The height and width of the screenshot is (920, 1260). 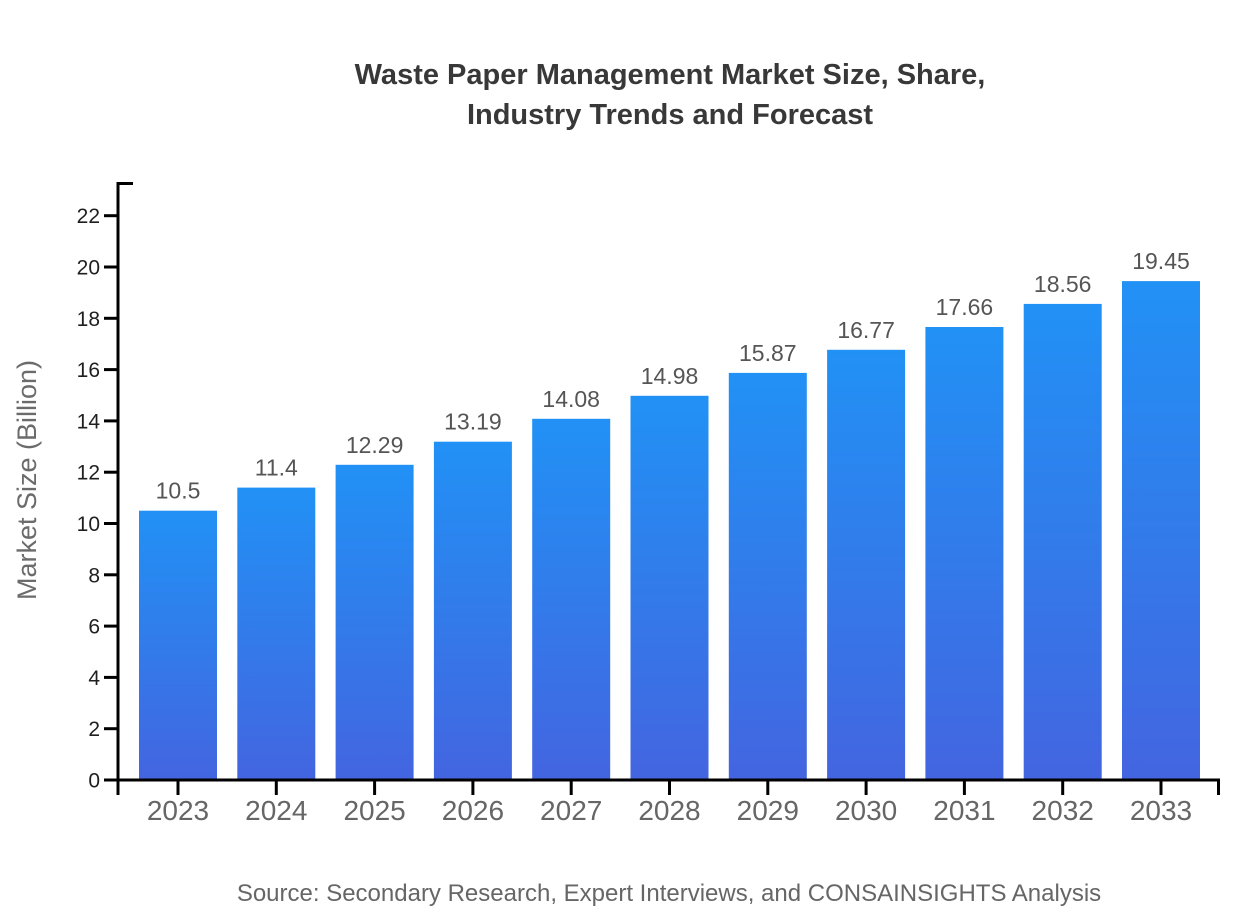 I want to click on y-tick-label: 18, so click(x=88, y=319).